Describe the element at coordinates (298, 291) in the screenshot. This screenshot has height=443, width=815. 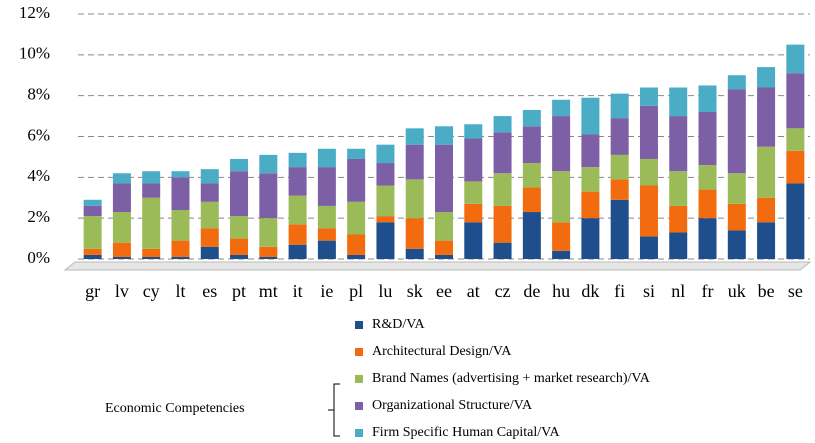
I see `x-tick-label: it` at that location.